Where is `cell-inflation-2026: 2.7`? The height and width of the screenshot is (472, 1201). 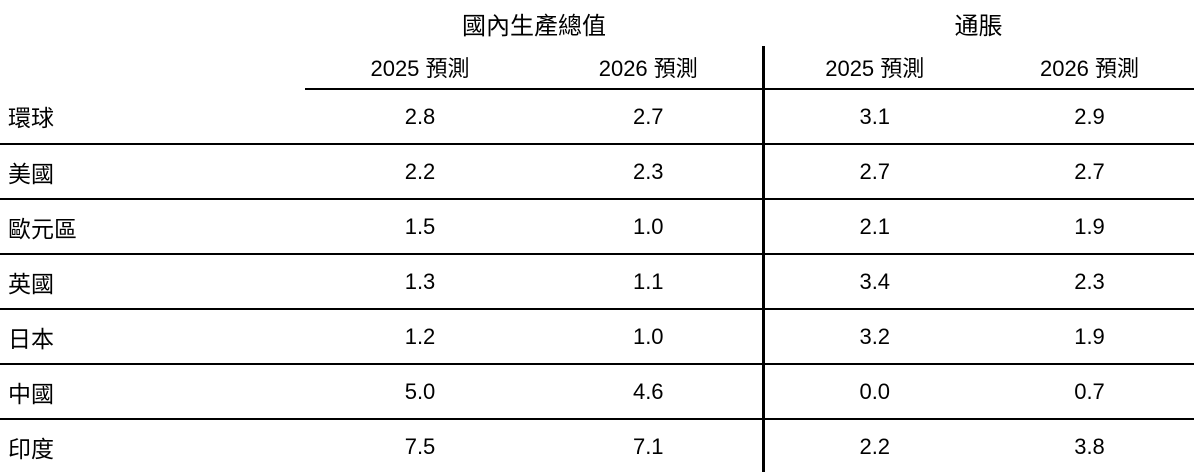
cell-inflation-2026: 2.7 is located at coordinates (1089, 172).